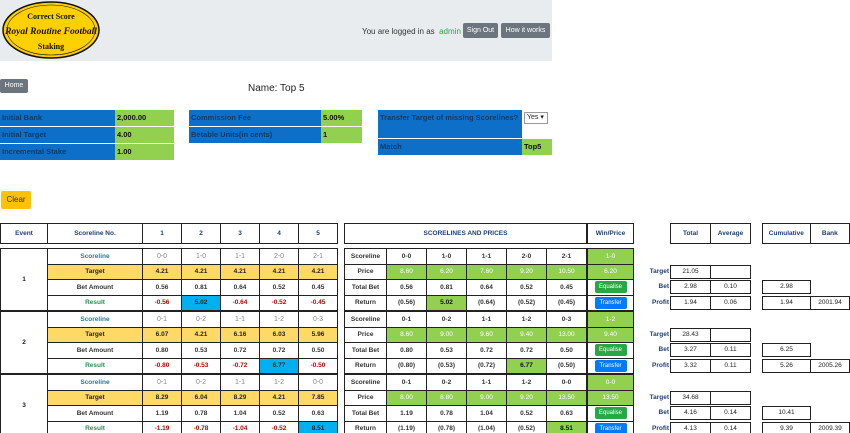 This screenshot has width=850, height=433. Describe the element at coordinates (465, 233) in the screenshot. I see `prices-header-table: SCORELINES AND PRICES` at that location.